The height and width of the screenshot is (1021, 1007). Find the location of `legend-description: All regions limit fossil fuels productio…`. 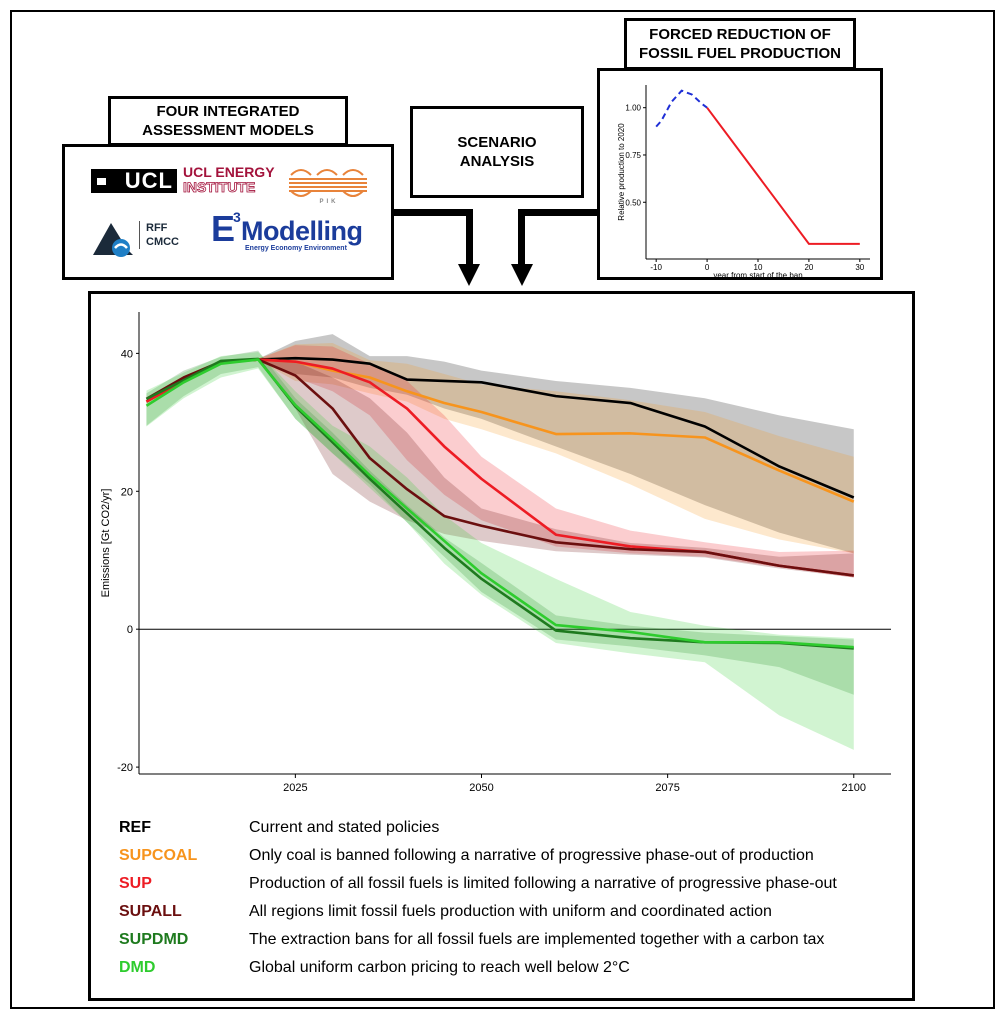

legend-description: All regions limit fossil fuels productio… is located at coordinates (510, 911).